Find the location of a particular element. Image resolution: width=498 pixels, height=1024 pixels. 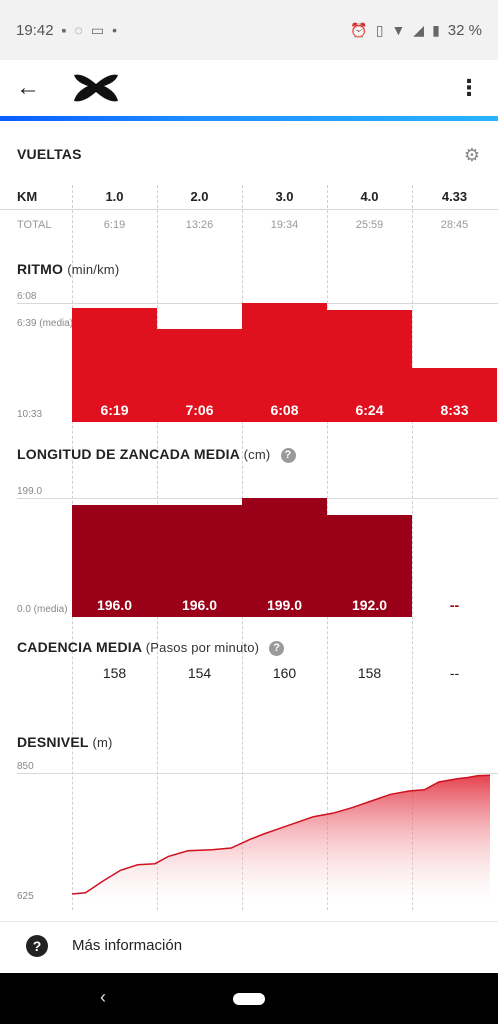

pace-title-text: RITMO is located at coordinates (40, 269).